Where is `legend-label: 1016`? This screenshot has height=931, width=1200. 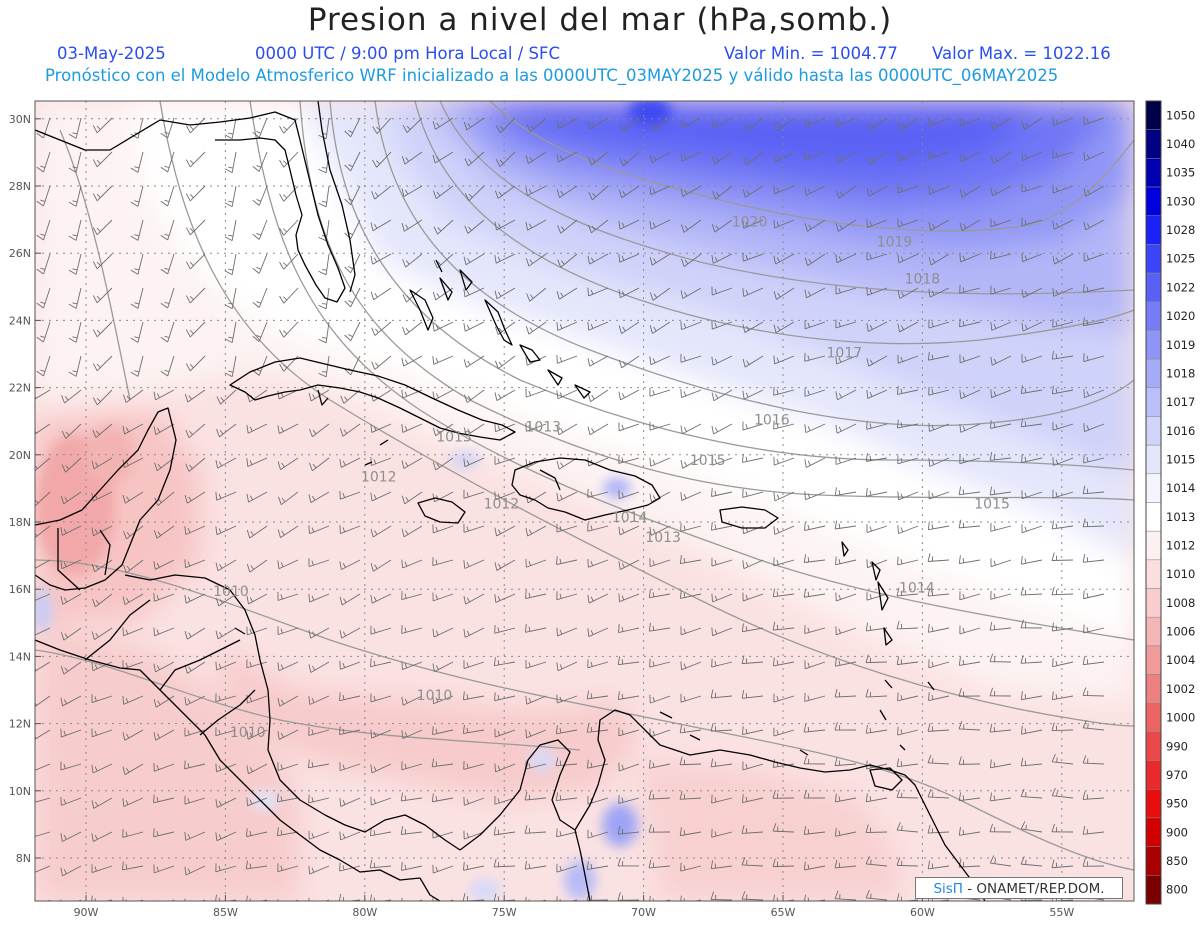 legend-label: 1016 is located at coordinates (1180, 431).